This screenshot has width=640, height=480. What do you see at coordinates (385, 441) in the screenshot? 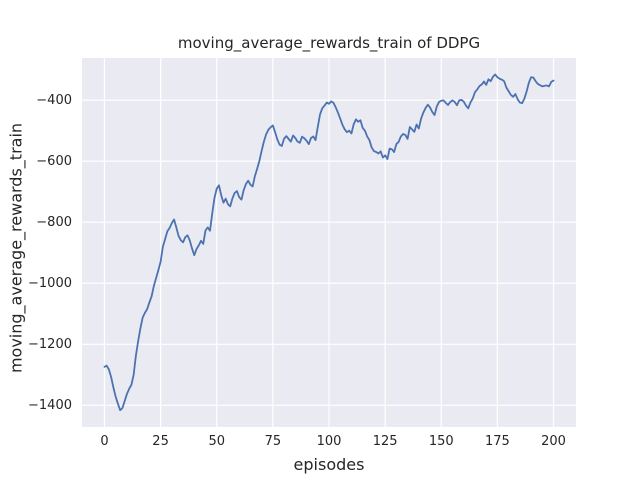
I see `x-tick-label: 125` at bounding box center [385, 441].